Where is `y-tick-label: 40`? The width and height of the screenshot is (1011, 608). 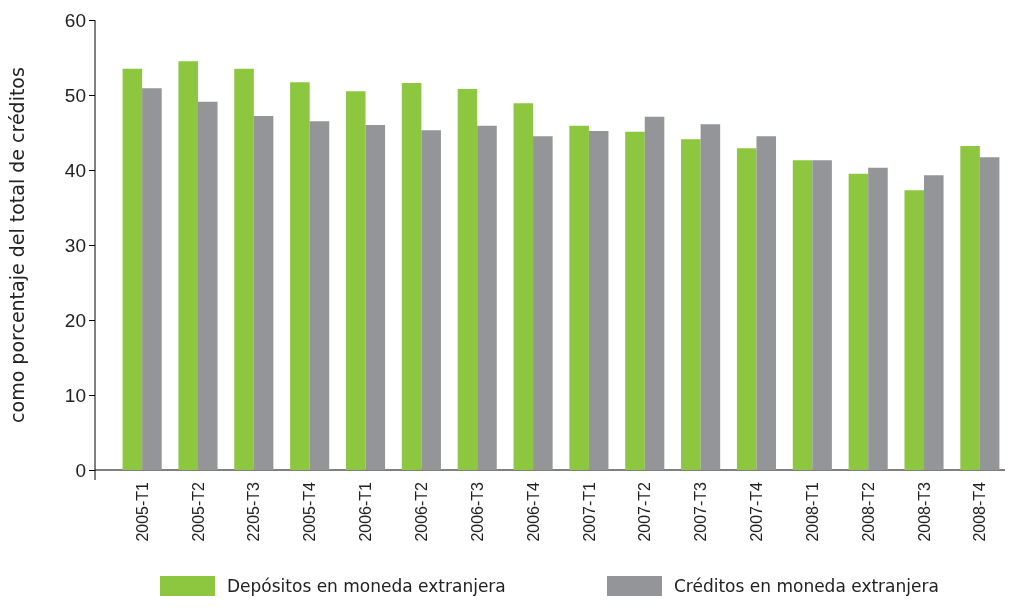
y-tick-label: 40 is located at coordinates (75, 170).